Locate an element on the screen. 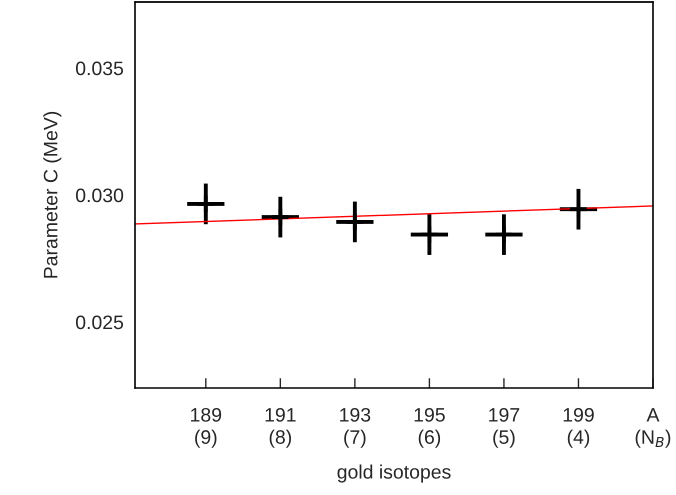 The image size is (676, 495). x-tick-label: 199 is located at coordinates (579, 415).